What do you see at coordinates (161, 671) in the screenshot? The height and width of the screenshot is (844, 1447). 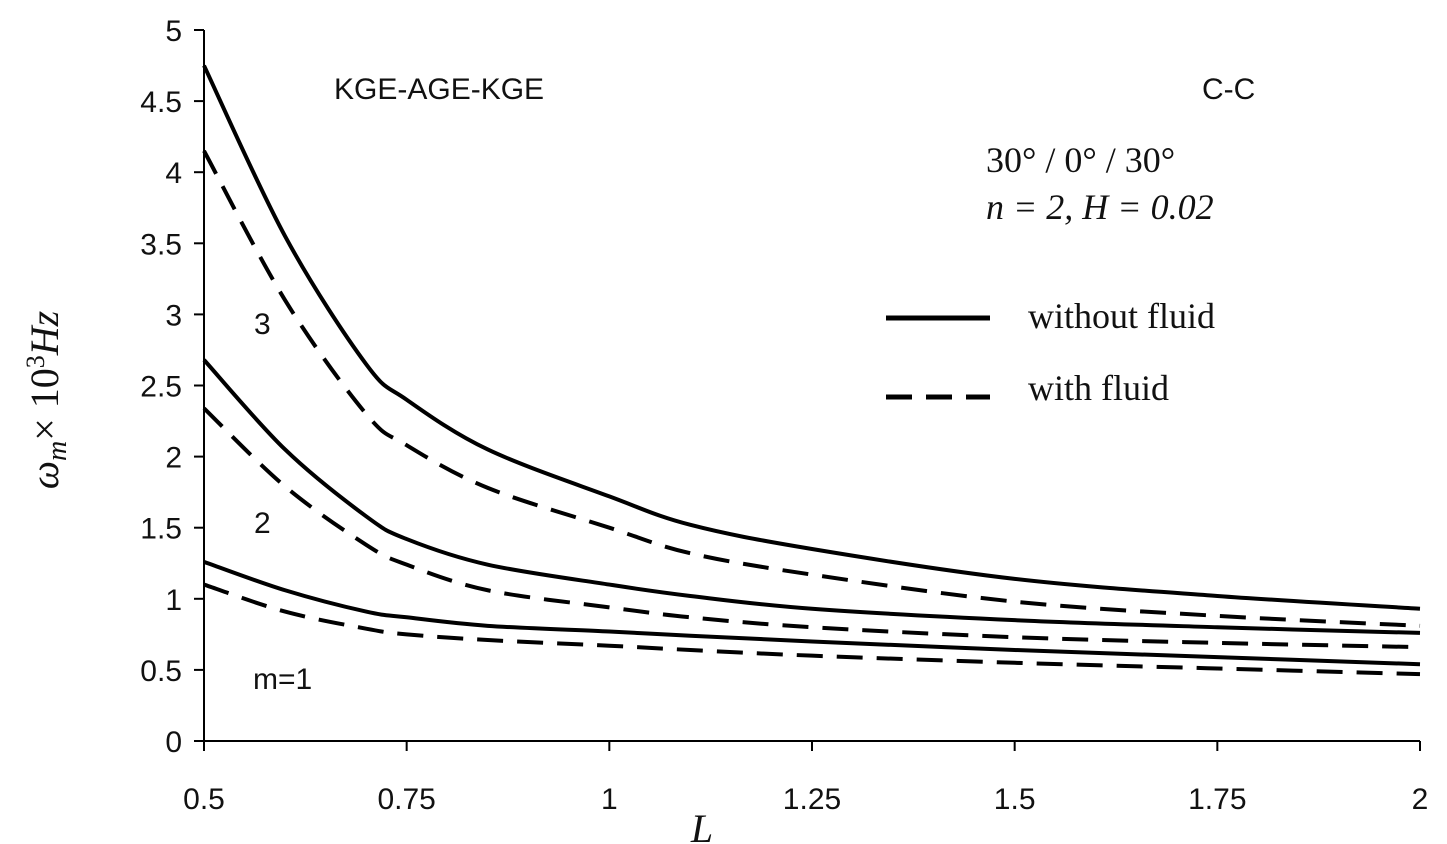 I see `y-tick-label: 0.5` at bounding box center [161, 671].